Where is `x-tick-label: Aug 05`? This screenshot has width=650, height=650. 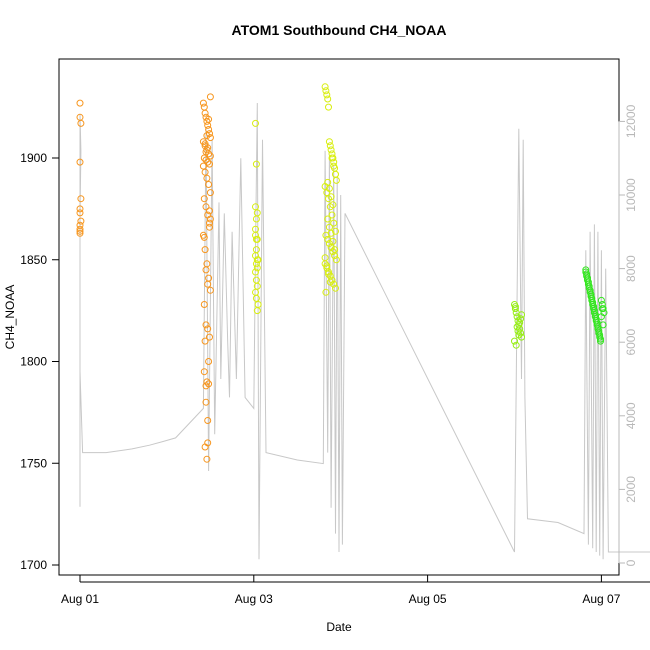 x-tick-label: Aug 05 is located at coordinates (428, 599).